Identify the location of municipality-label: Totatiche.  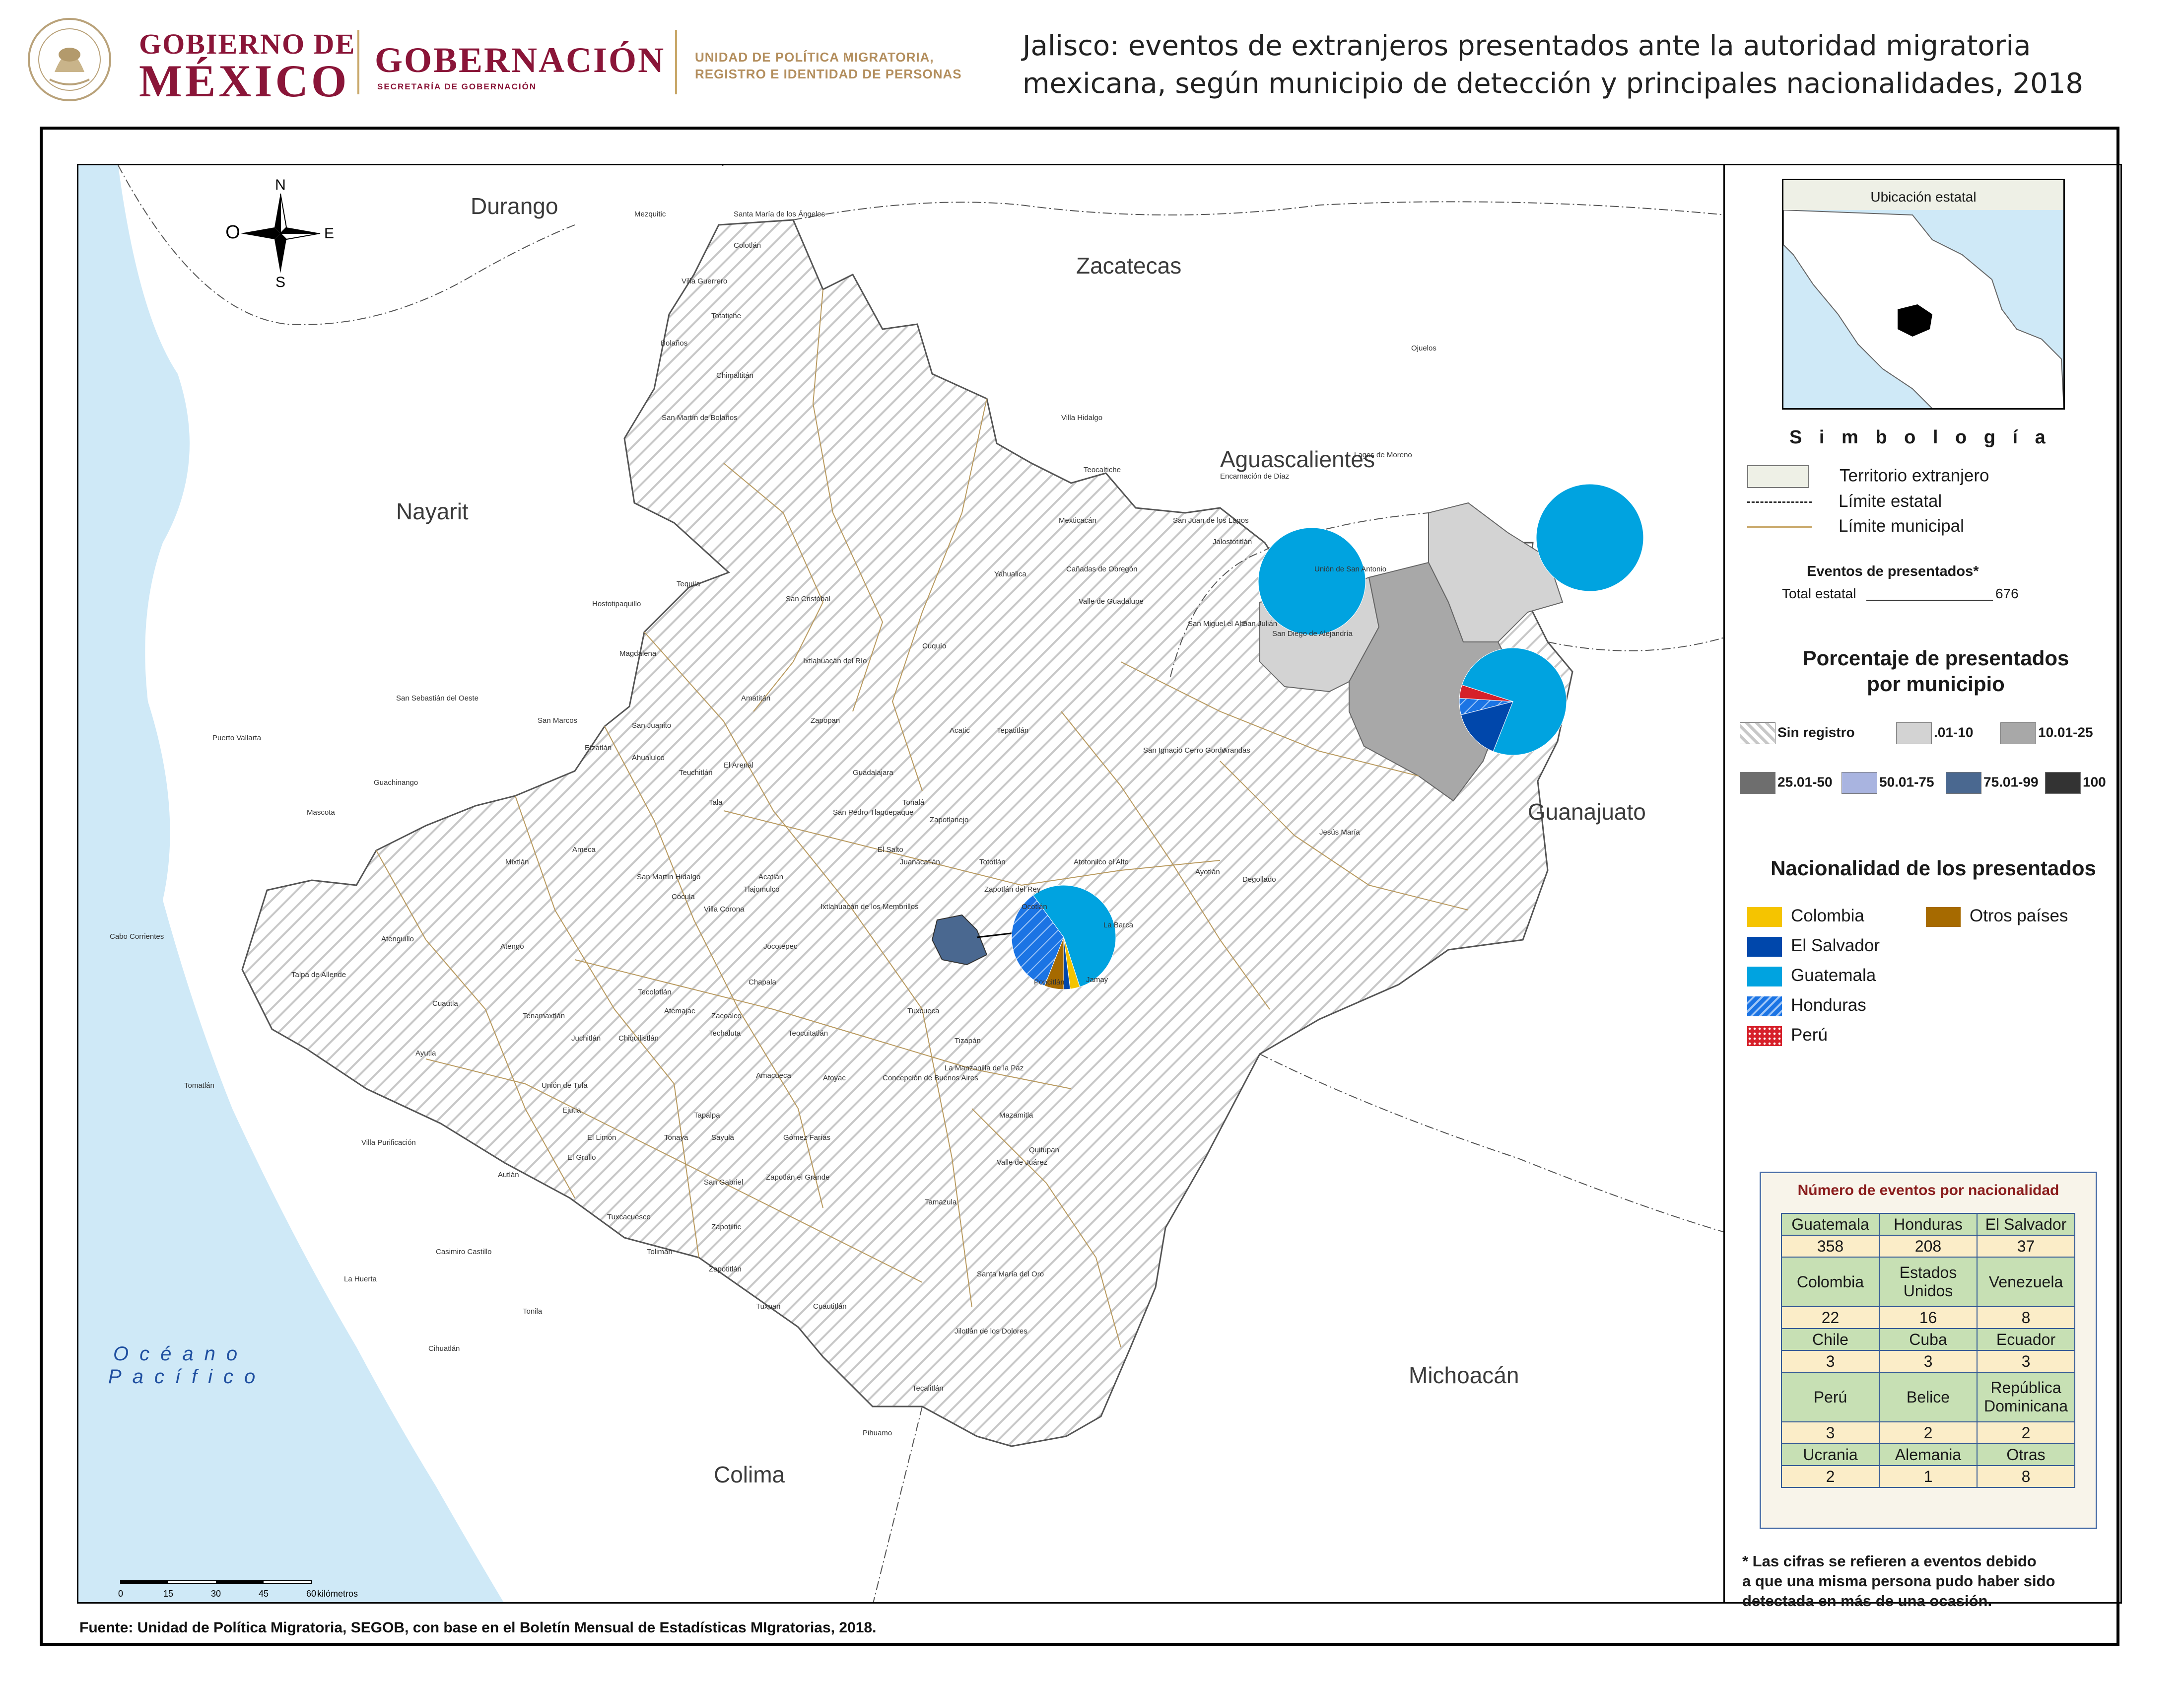
(726, 316).